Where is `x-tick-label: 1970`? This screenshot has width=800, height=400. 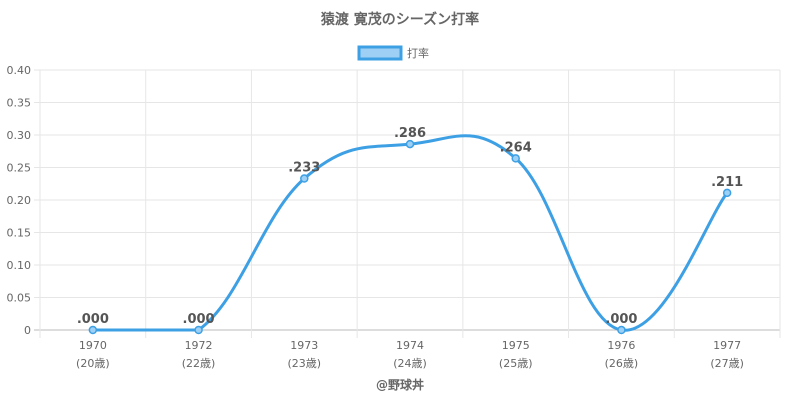 x-tick-label: 1970 is located at coordinates (93, 345).